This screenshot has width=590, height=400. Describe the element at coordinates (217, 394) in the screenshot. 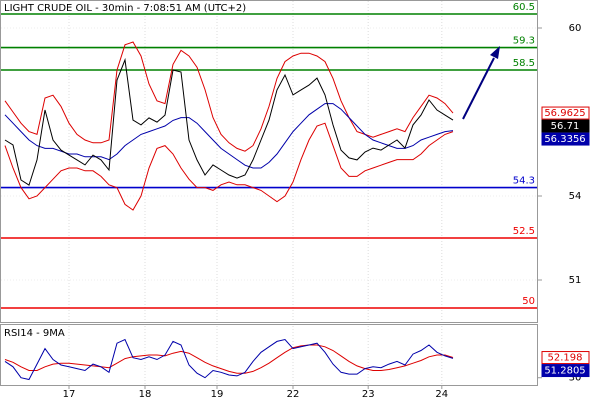

I see `x-tick-label: 19` at that location.